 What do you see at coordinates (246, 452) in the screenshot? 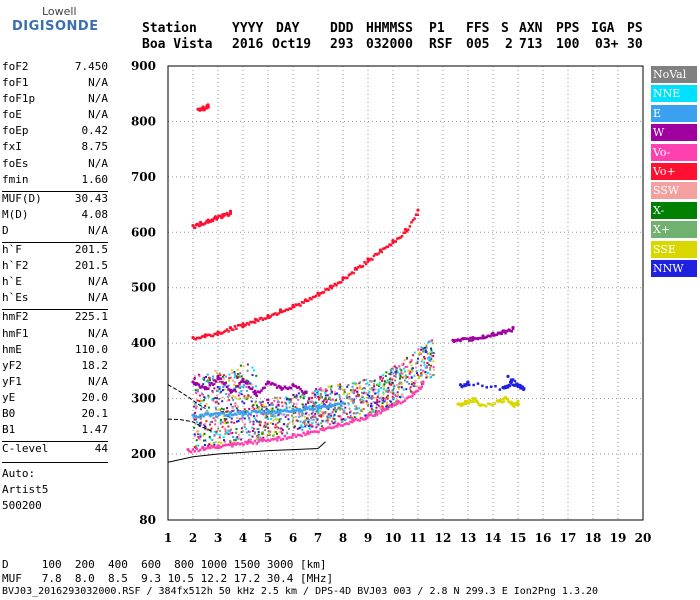
I see `profile-curve` at bounding box center [246, 452].